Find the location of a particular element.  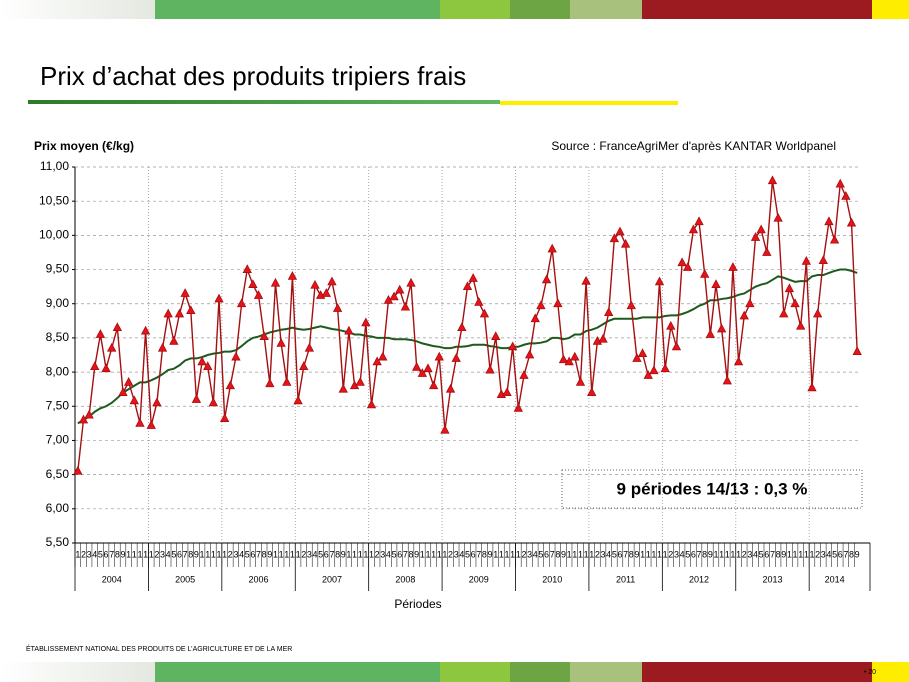

annotation: 9 périodes 14/13 : 0,3 % is located at coordinates (712, 488).